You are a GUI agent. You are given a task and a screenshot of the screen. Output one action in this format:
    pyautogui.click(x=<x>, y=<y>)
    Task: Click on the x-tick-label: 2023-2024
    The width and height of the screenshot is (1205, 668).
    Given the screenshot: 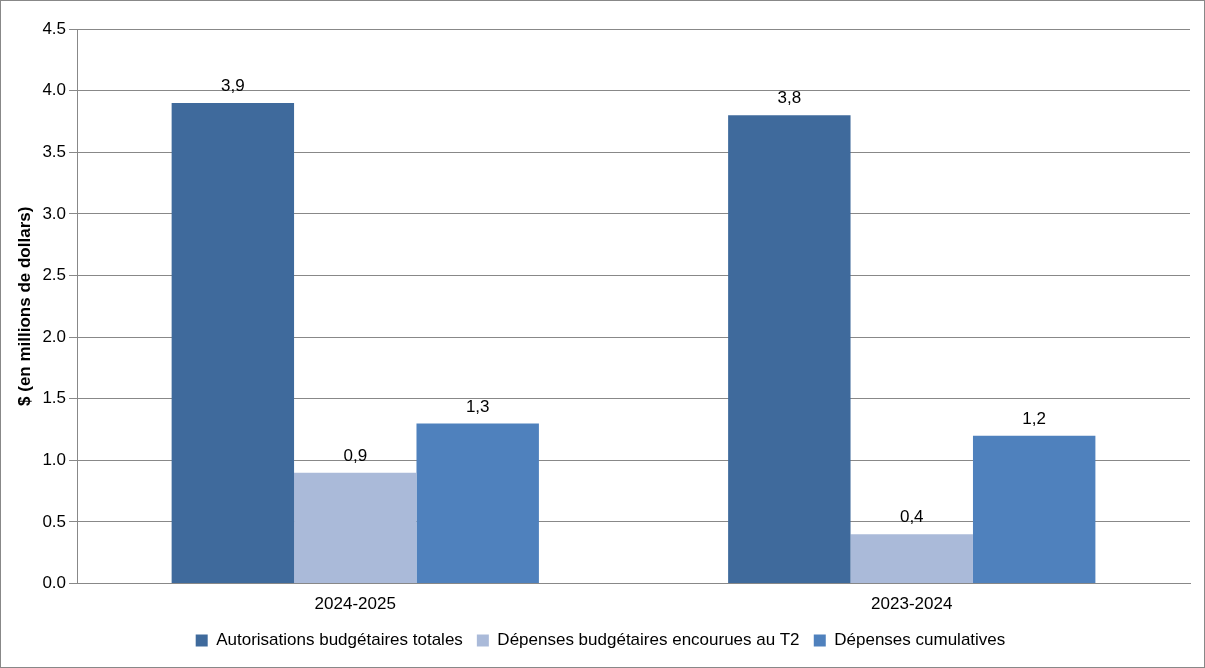 What is the action you would take?
    pyautogui.click(x=912, y=604)
    